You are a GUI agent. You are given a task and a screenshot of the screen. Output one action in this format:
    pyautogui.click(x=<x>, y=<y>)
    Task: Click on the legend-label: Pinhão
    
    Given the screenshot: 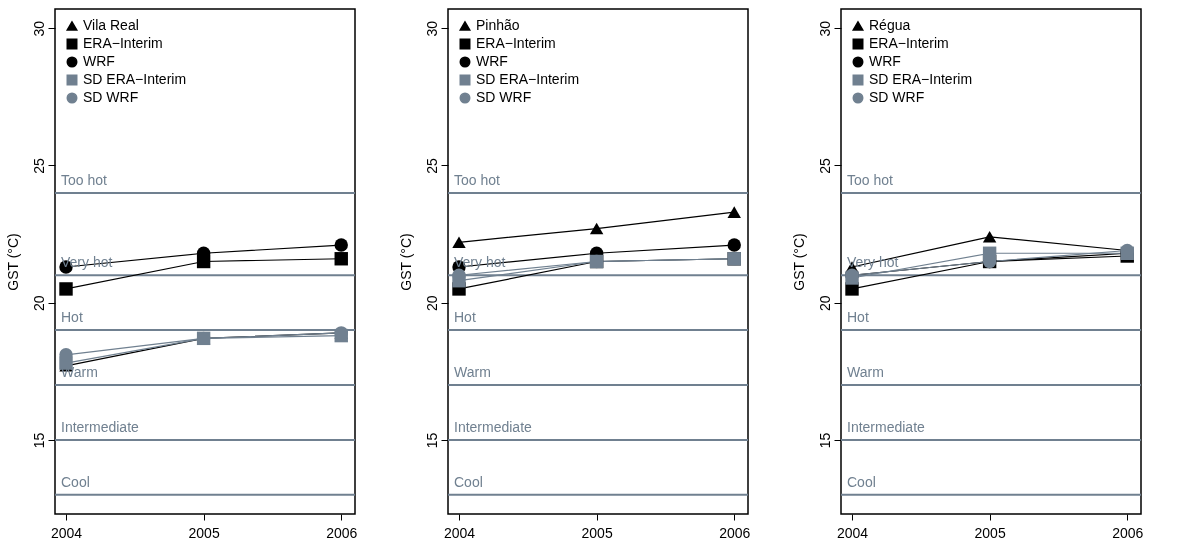 What is the action you would take?
    pyautogui.click(x=498, y=25)
    